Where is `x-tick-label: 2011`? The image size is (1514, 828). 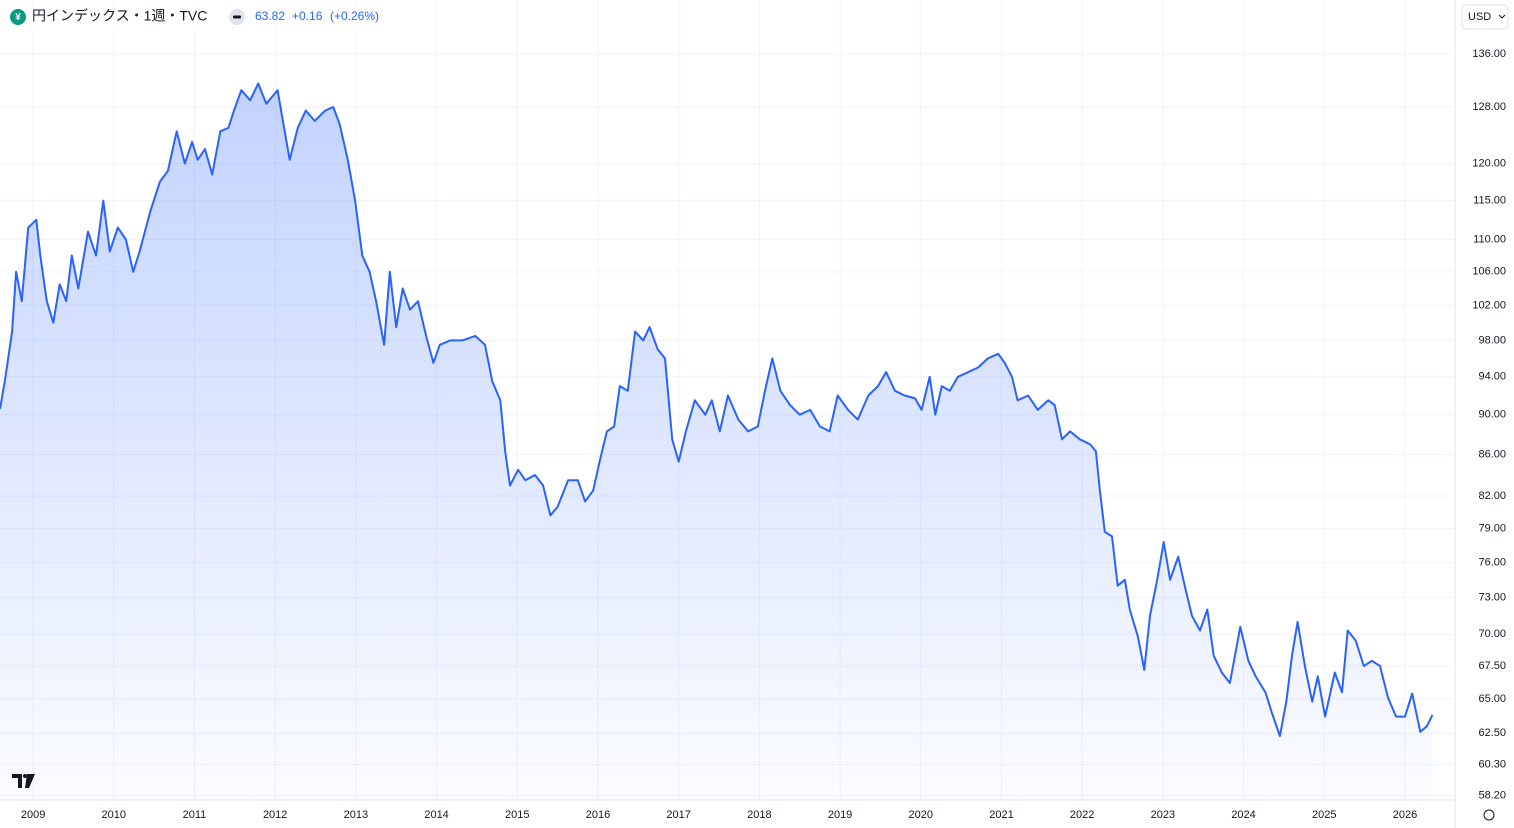
x-tick-label: 2011 is located at coordinates (195, 815).